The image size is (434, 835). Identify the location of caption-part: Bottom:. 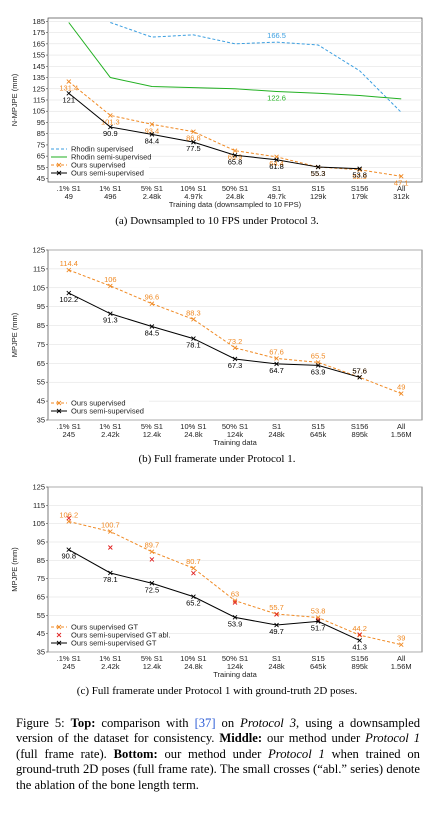
(135, 753).